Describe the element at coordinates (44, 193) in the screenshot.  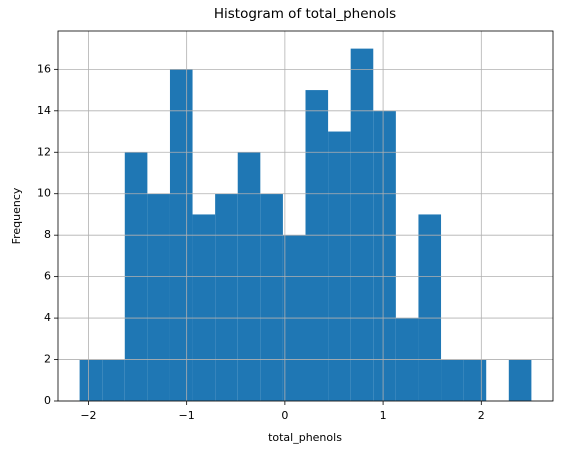
I see `y-tick-label: 10` at that location.